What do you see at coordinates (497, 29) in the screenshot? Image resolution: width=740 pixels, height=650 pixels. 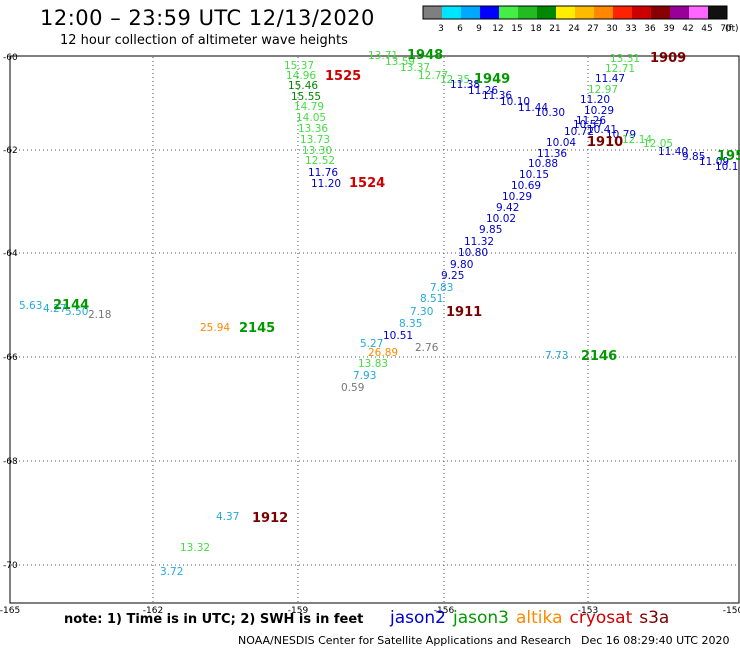 I see `scale-tick-label: 12` at bounding box center [497, 29].